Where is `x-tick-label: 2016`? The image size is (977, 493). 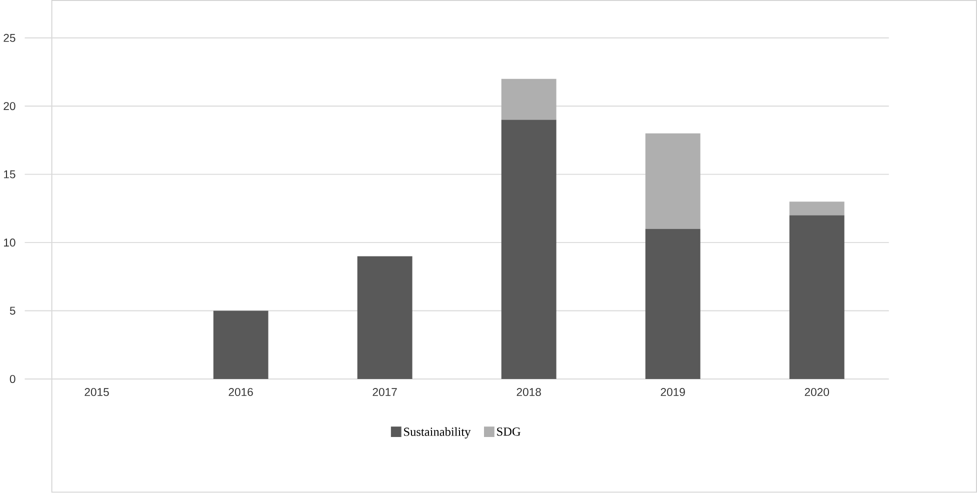 x-tick-label: 2016 is located at coordinates (240, 392).